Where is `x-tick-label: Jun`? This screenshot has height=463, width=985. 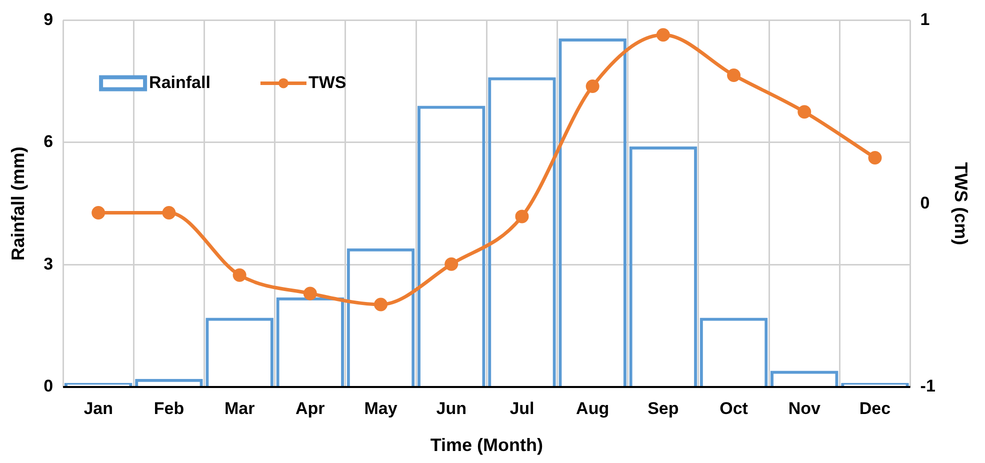 x-tick-label: Jun is located at coordinates (451, 408).